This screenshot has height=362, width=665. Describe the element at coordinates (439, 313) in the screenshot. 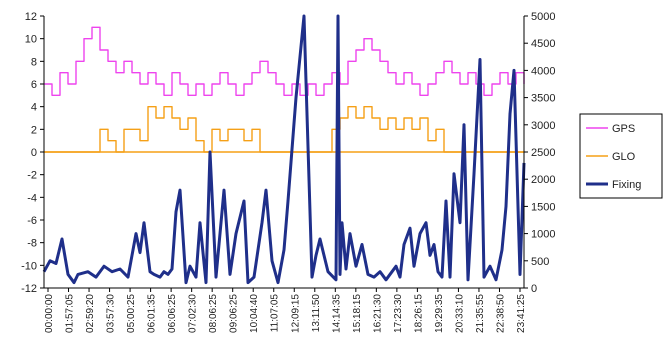

I see `x-tick-label: 19:29:35` at that location.